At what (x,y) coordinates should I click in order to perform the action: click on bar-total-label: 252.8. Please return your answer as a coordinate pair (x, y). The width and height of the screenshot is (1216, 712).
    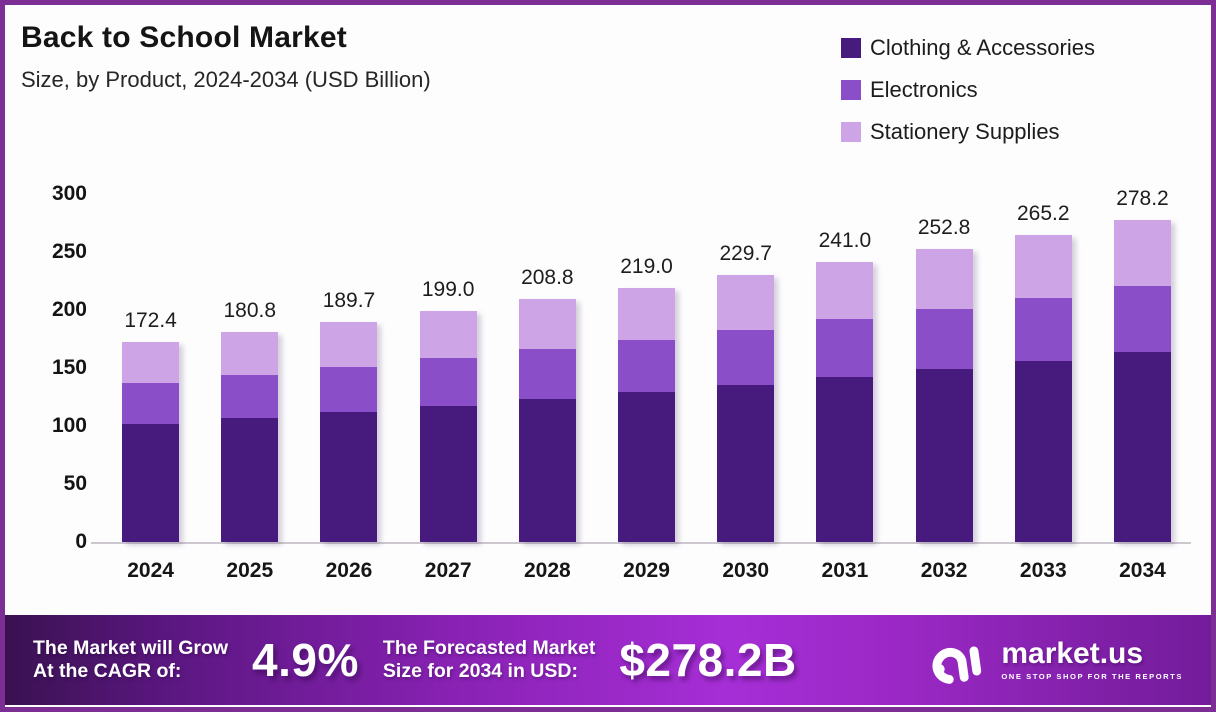
    Looking at the image, I should click on (944, 227).